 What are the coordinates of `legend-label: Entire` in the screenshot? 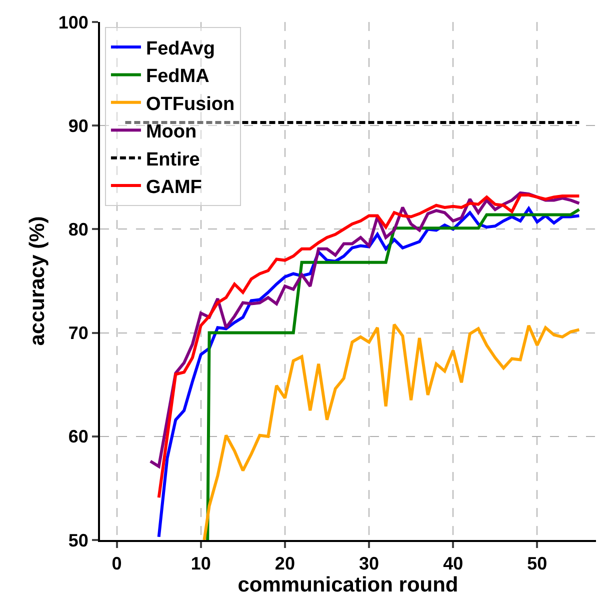 It's located at (173, 159).